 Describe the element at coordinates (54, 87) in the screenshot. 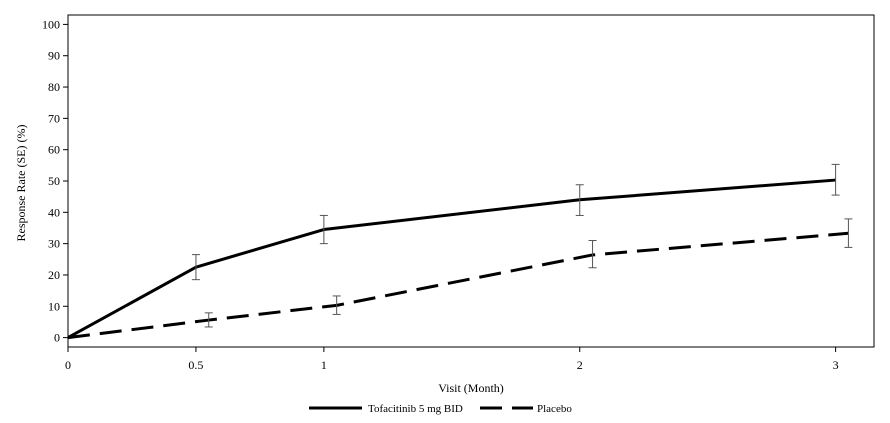

I see `y-tick-label: 80` at that location.